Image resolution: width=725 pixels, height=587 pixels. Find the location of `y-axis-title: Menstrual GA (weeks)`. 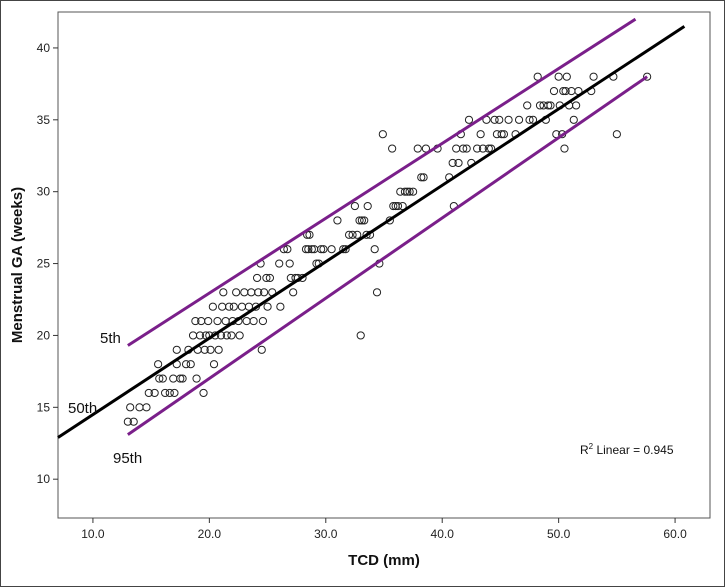

y-axis-title: Menstrual GA (weeks) is located at coordinates (17, 265).